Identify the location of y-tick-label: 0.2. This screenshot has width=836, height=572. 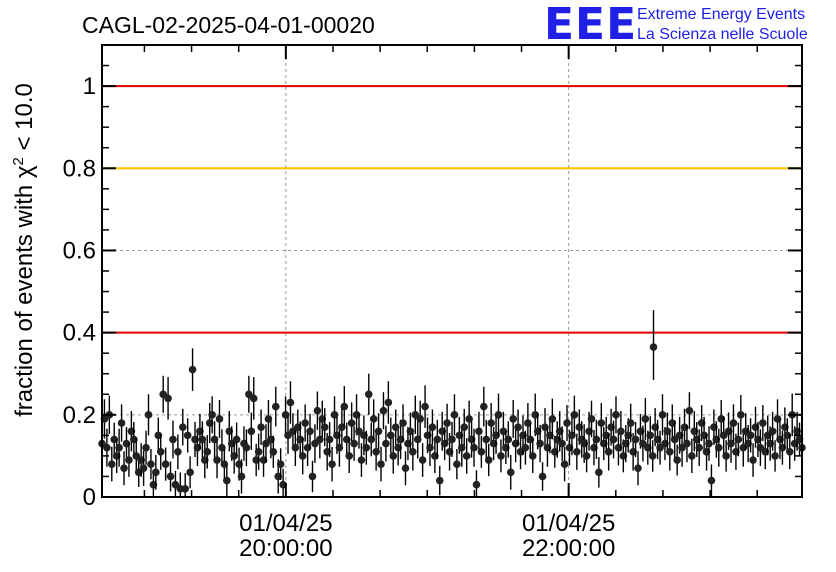
(79, 415).